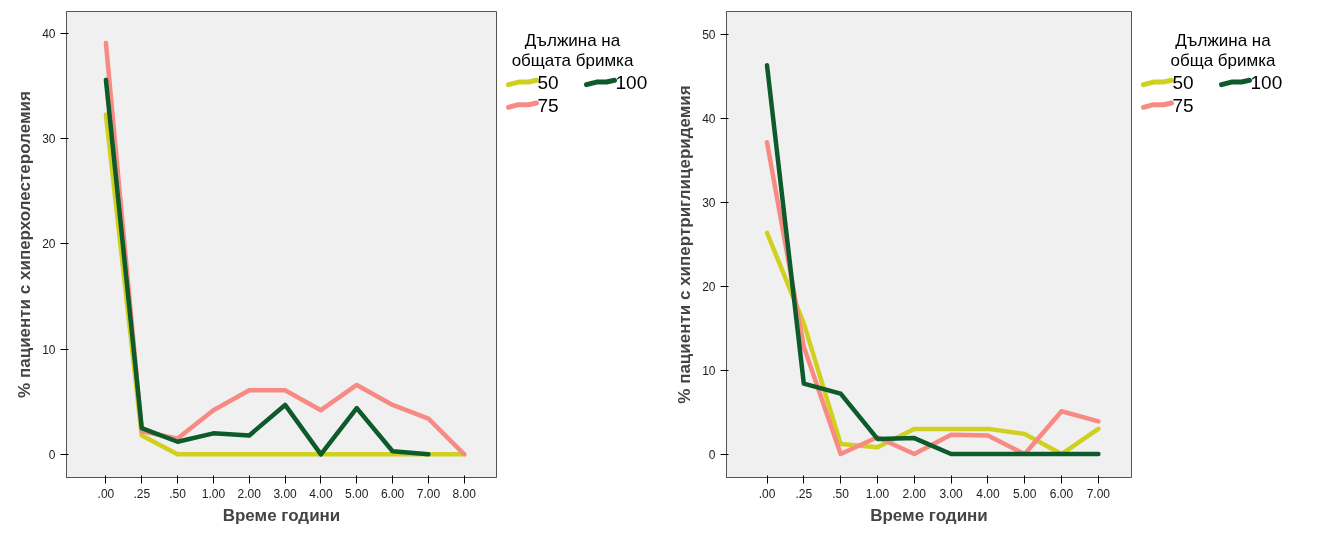 Image resolution: width=1326 pixels, height=535 pixels. What do you see at coordinates (25, 244) in the screenshot?
I see `y-axis-title: % пациенти с хиперхолестеролемия` at bounding box center [25, 244].